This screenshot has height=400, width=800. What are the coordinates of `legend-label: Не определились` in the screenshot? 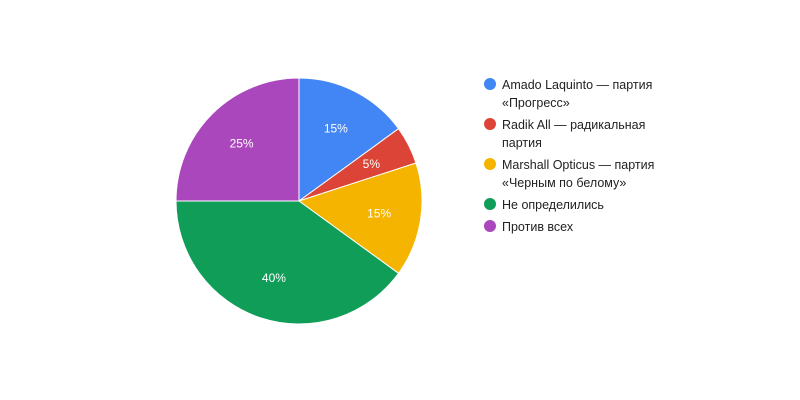 It's located at (553, 205).